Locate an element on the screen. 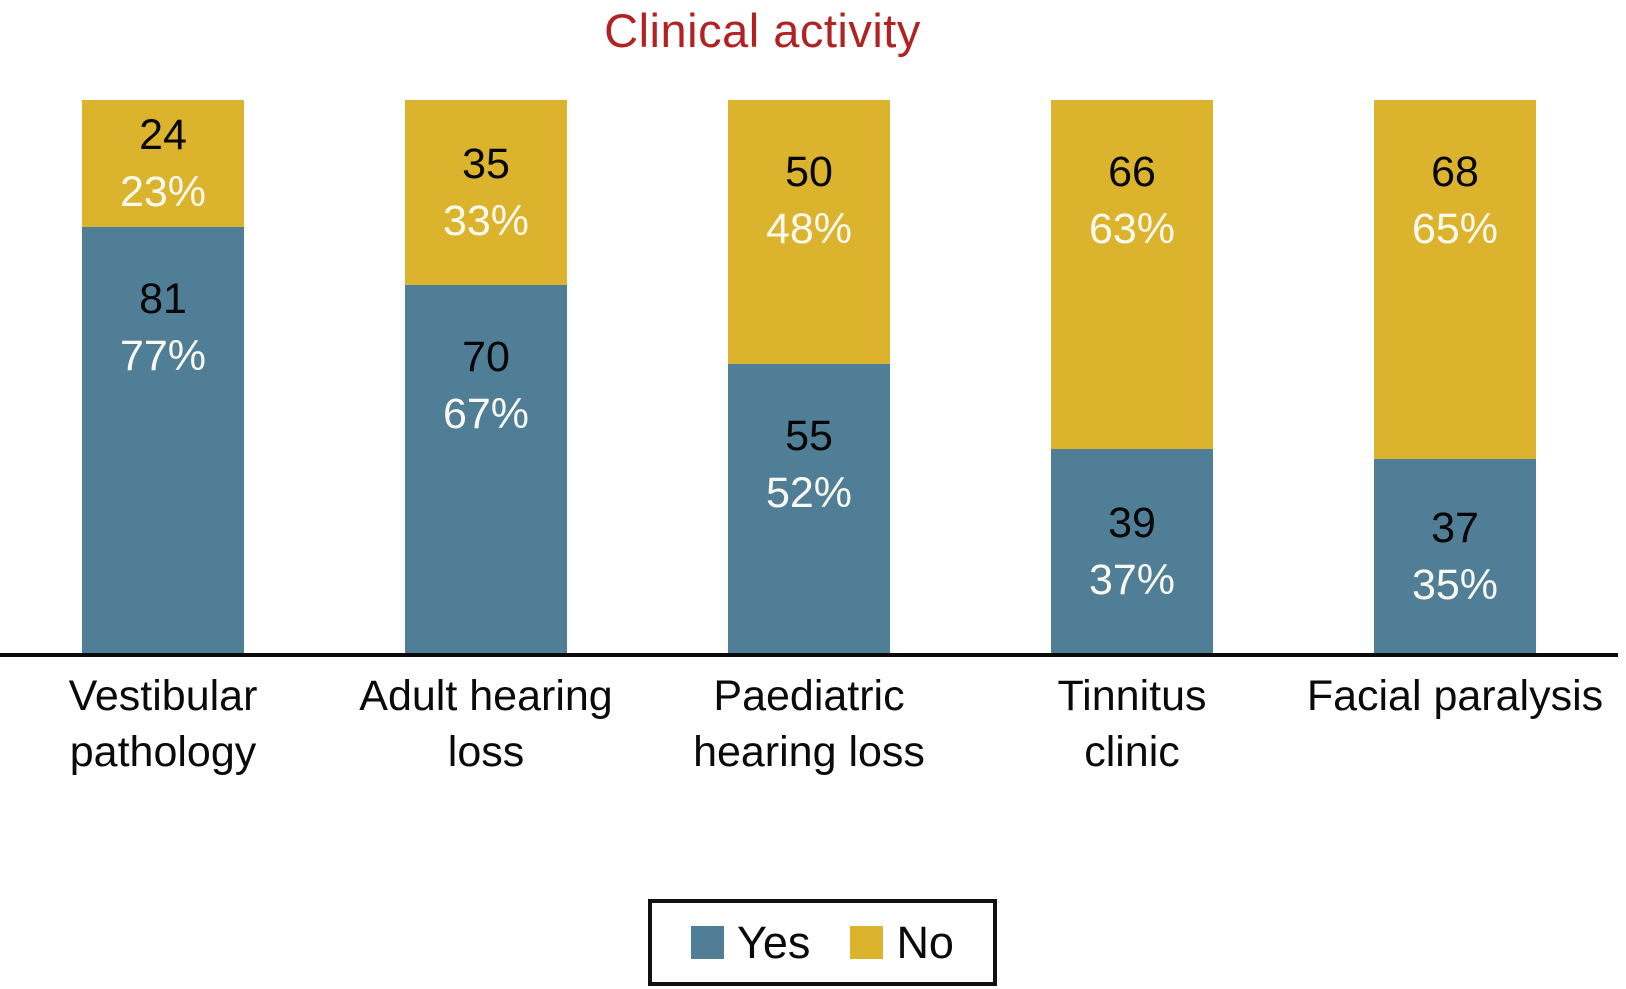  segment-percent-label: 52% is located at coordinates (809, 493).